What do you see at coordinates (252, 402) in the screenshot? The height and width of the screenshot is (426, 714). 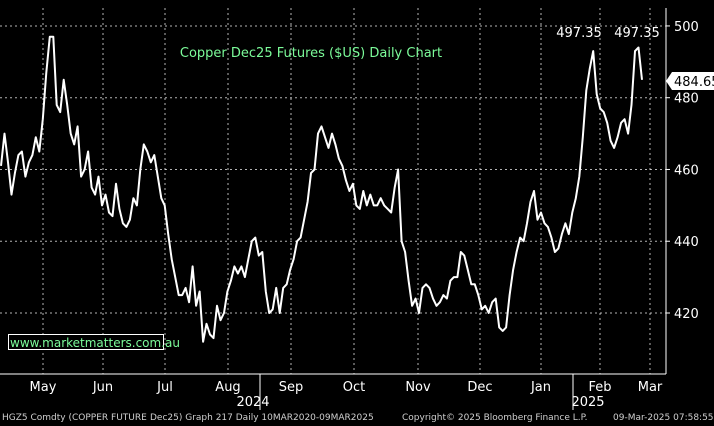 I see `year-label-2024: 2024` at bounding box center [252, 402].